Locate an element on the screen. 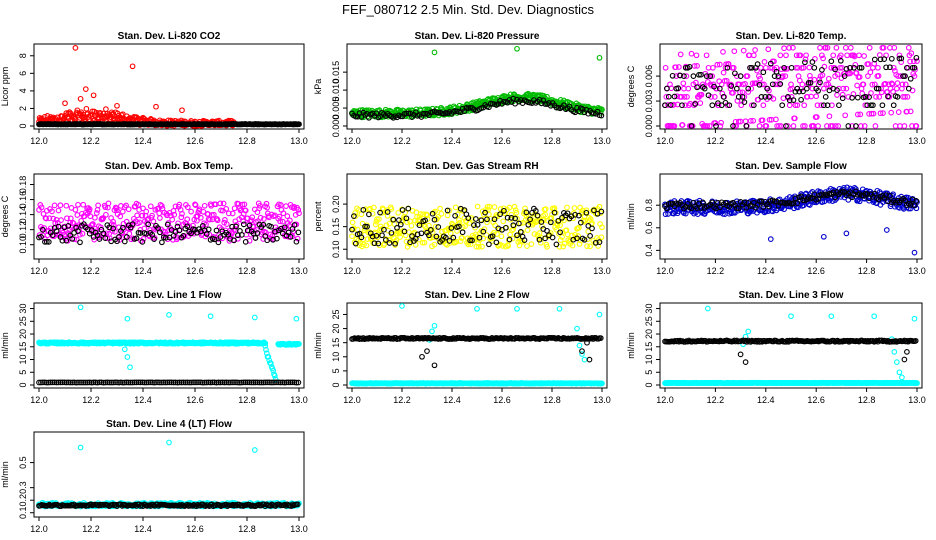 The width and height of the screenshot is (936, 540). y-tick-label: 0.015 is located at coordinates (336, 72).